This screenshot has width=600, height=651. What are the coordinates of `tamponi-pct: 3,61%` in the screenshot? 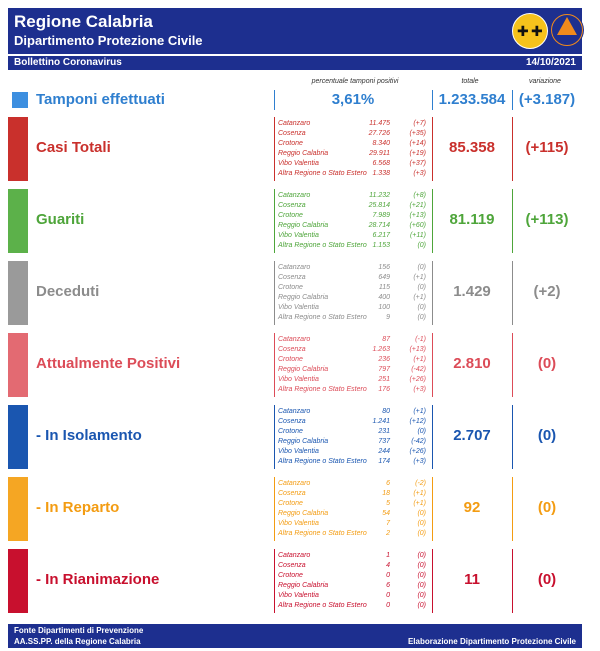 It's located at (353, 99).